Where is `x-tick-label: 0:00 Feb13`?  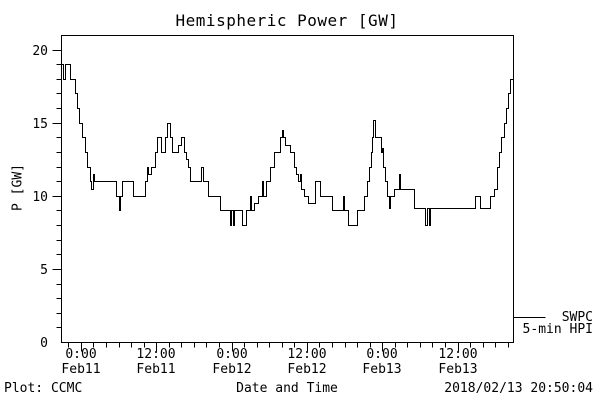 x-tick-label: 0:00 Feb13 is located at coordinates (382, 362).